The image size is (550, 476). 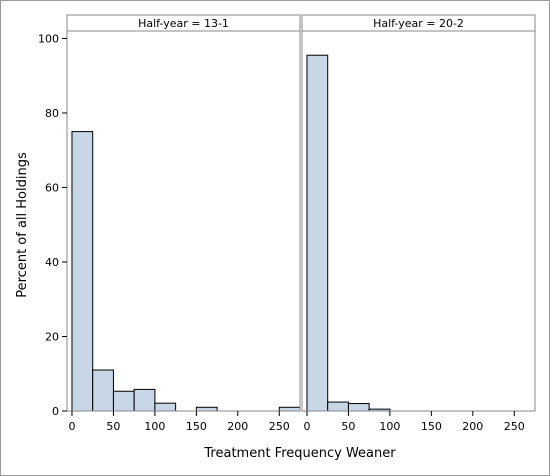 I want to click on x-axis-title: Treatment Frequency Weaner, so click(x=299, y=453).